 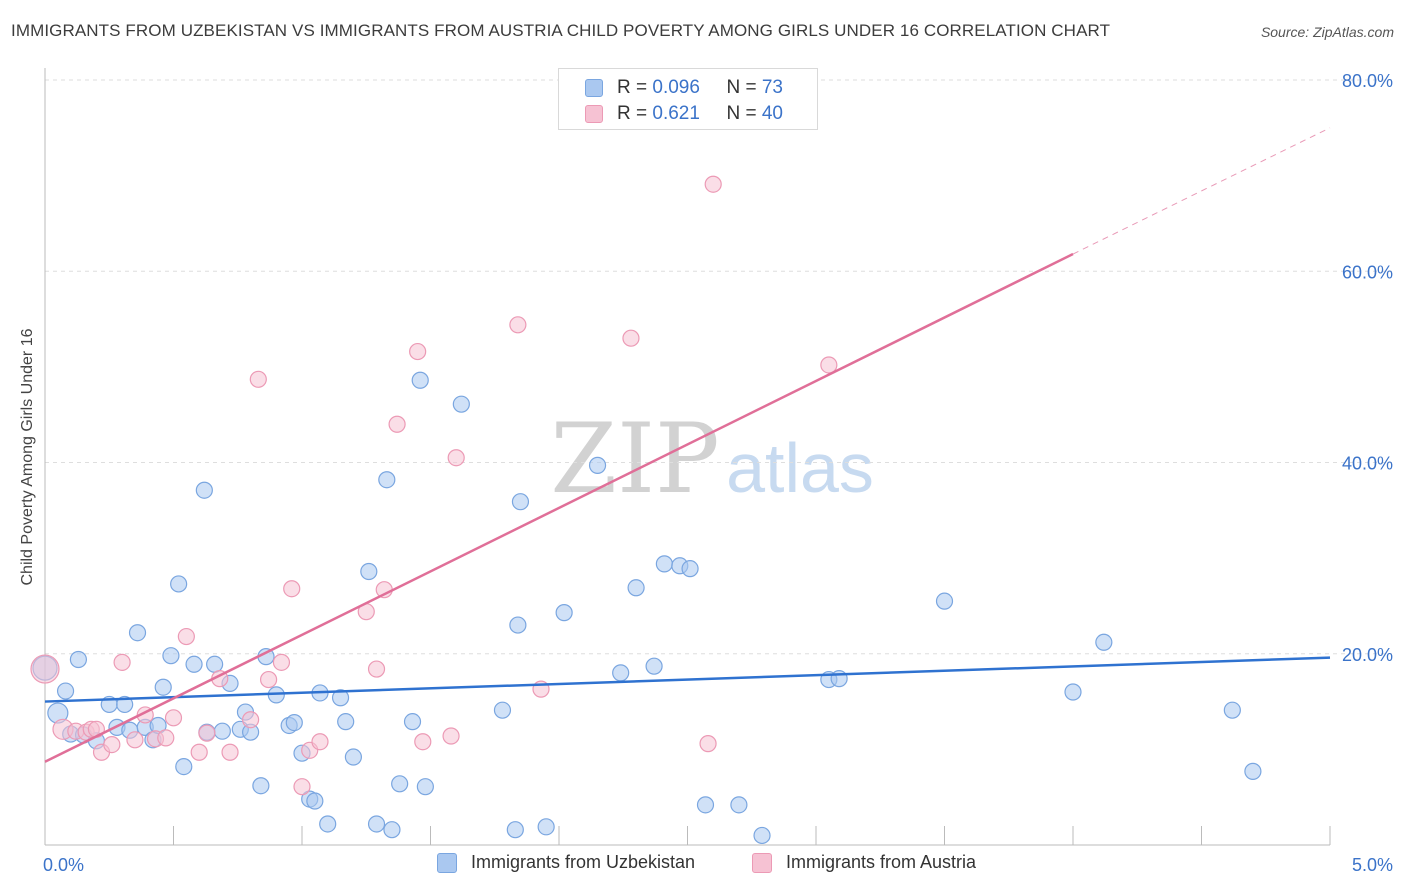 What do you see at coordinates (447, 863) in the screenshot?
I see `bottom-legend-swatch-blue` at bounding box center [447, 863].